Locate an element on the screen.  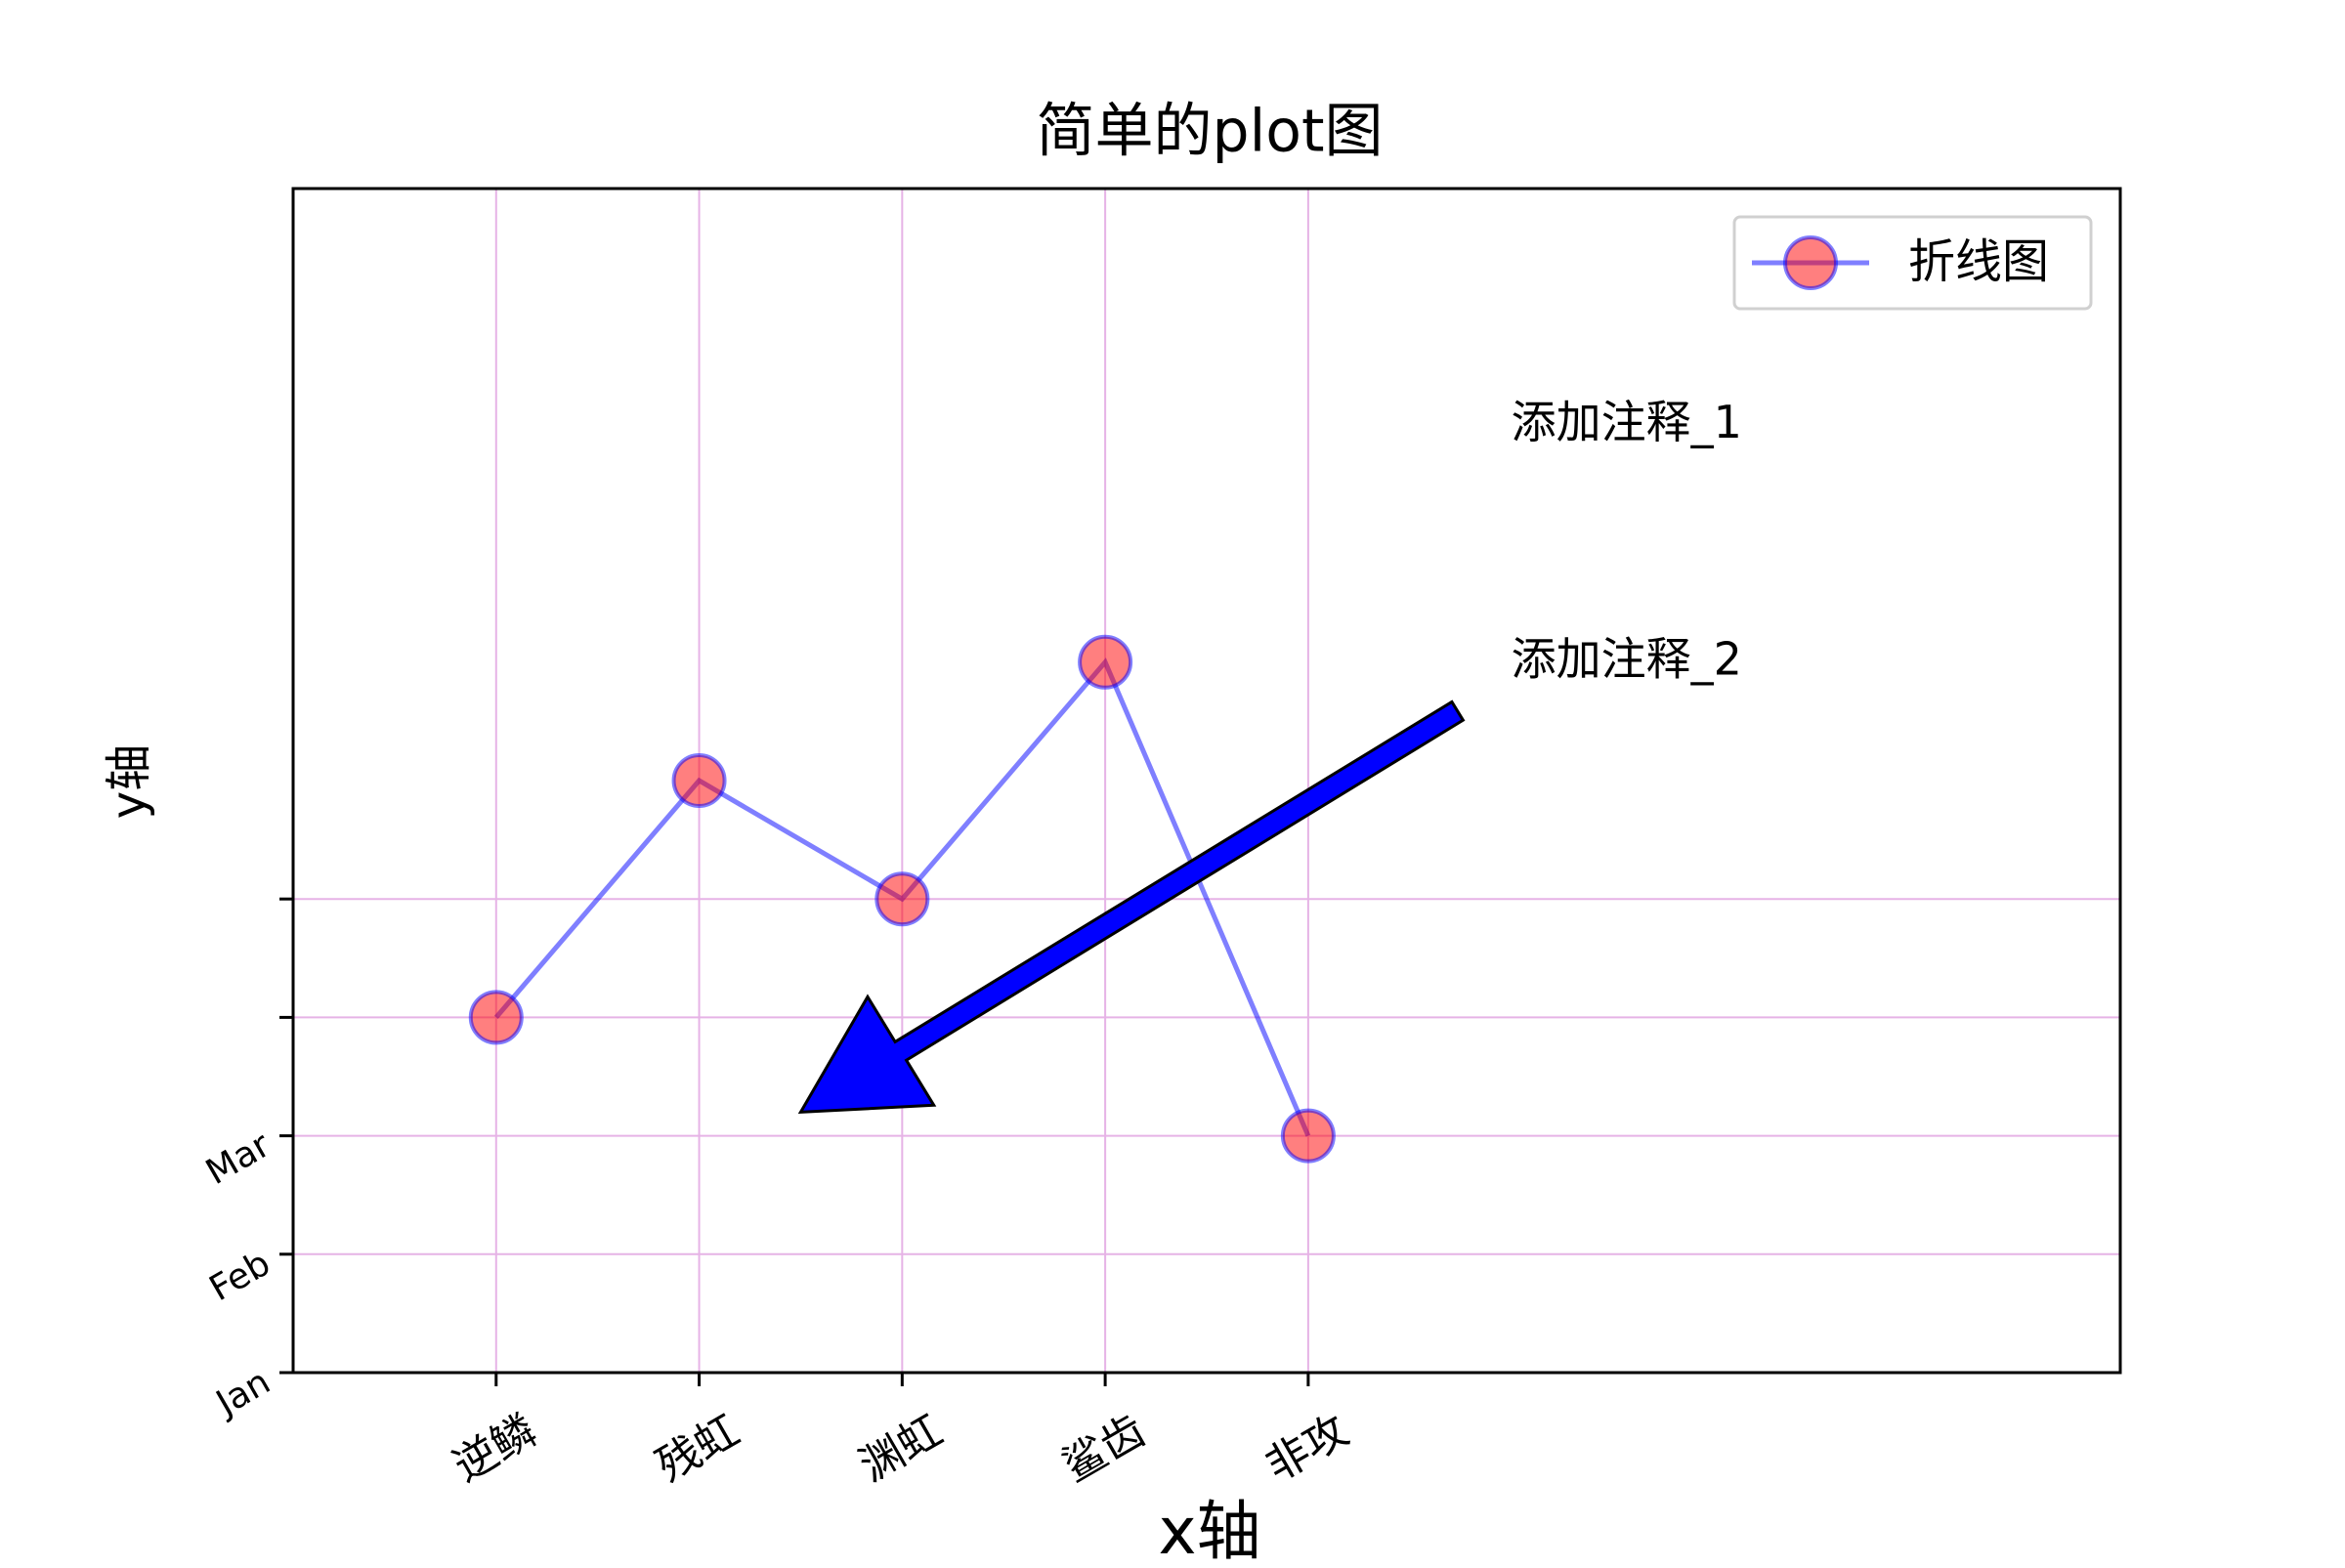
x-tick-label: 鲨齿 is located at coordinates (1104, 1449).